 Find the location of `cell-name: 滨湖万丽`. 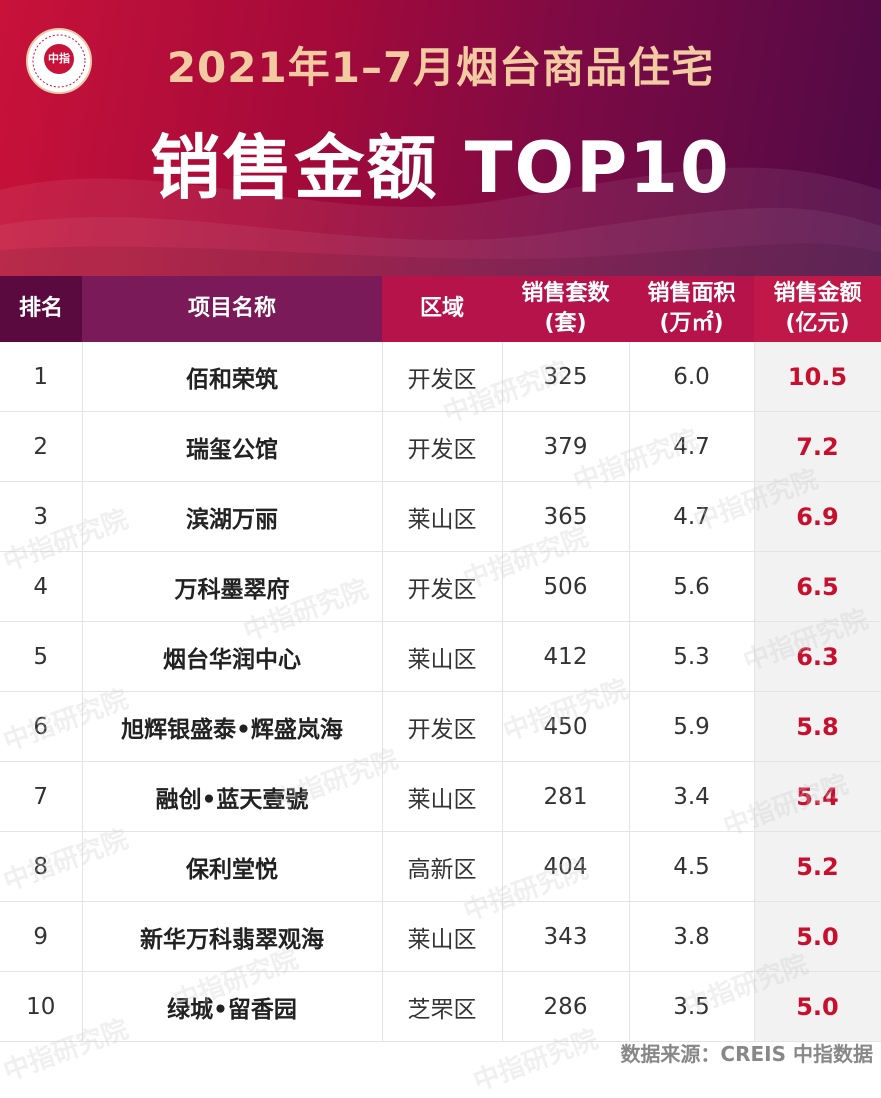

cell-name: 滨湖万丽 is located at coordinates (232, 516).